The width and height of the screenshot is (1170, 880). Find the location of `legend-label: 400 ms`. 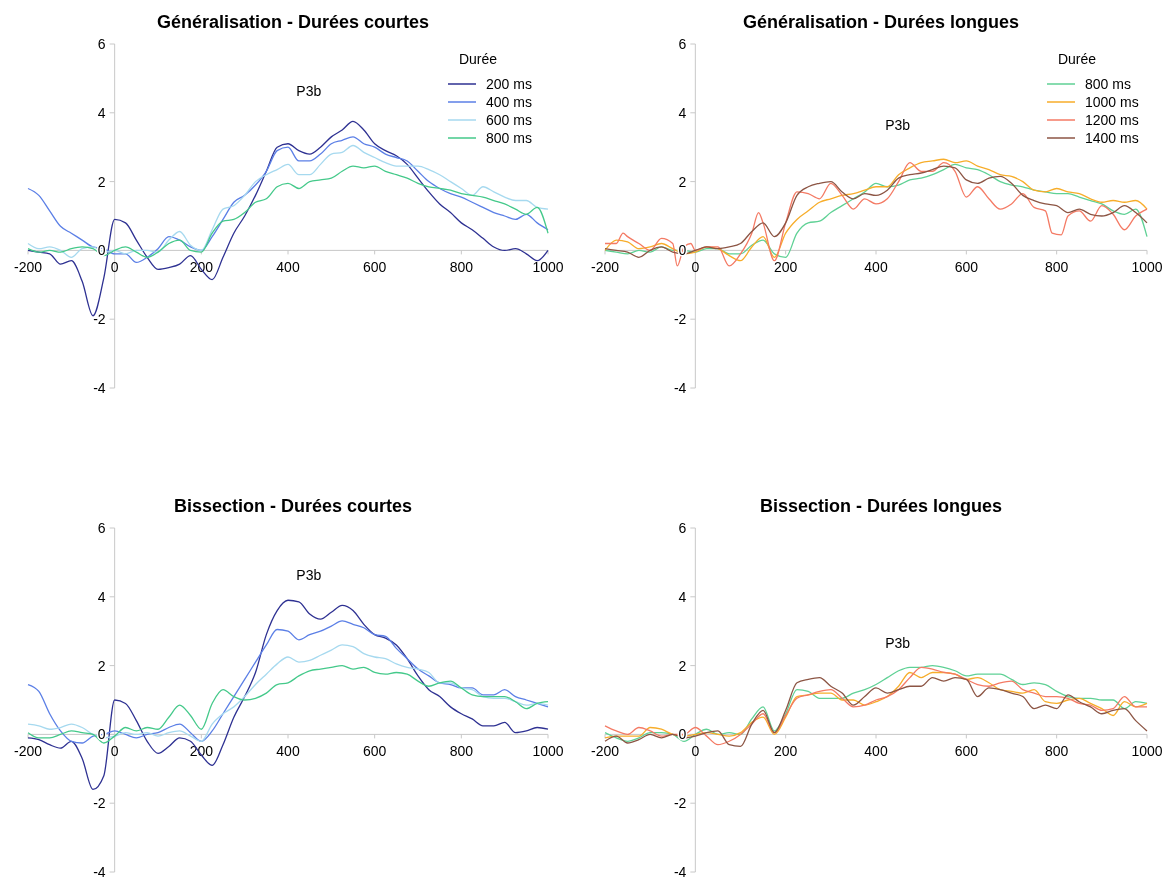

legend-label: 400 ms is located at coordinates (509, 102).